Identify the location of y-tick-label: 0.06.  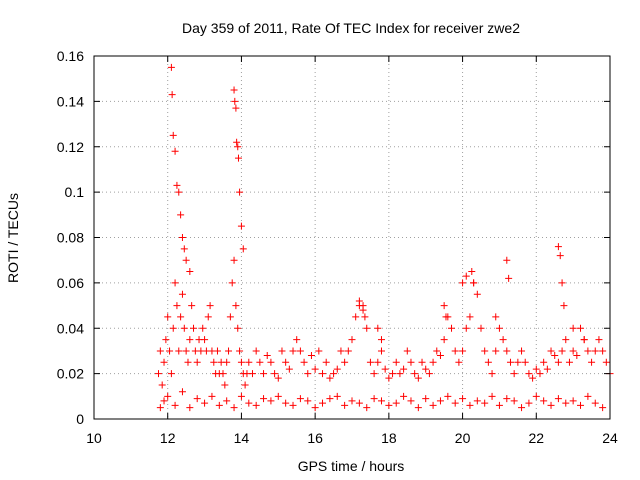
(70, 283).